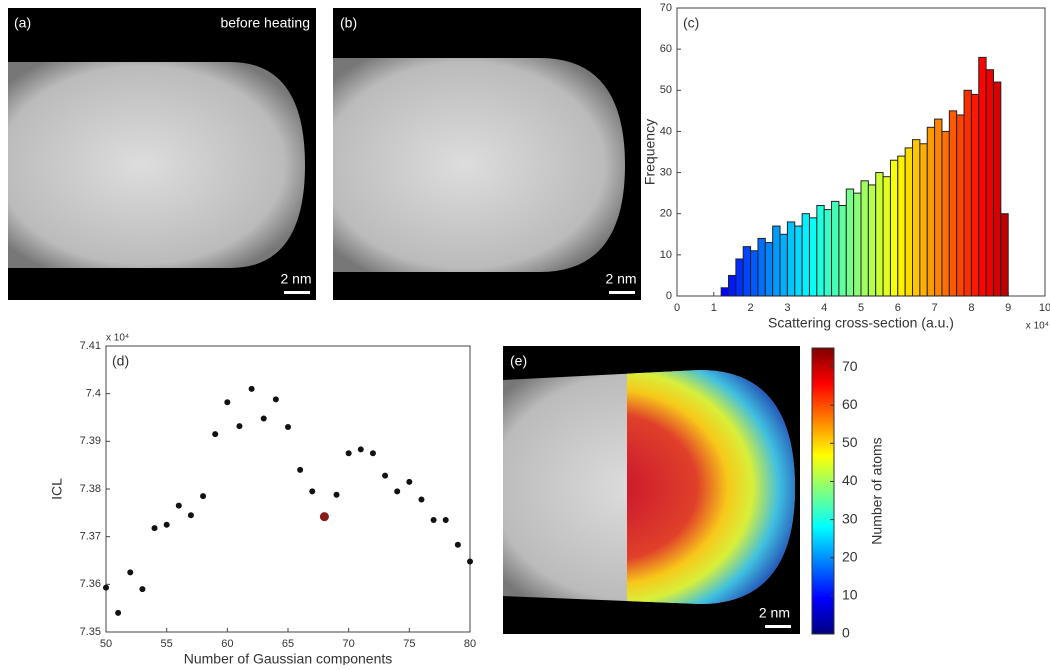 This screenshot has width=1050, height=670. I want to click on x-tick-label: 5, so click(861, 308).